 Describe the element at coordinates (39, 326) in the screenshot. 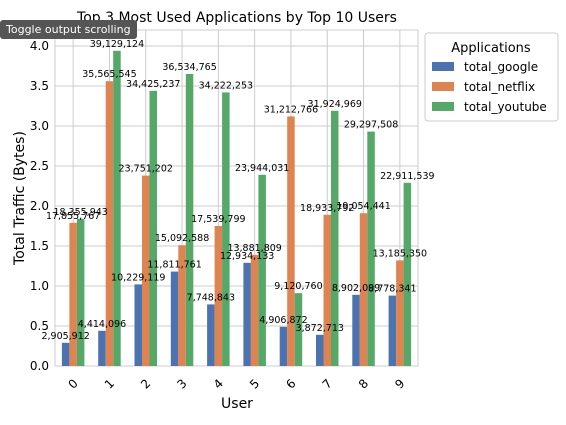

I see `y-tick-label: 0.5` at that location.